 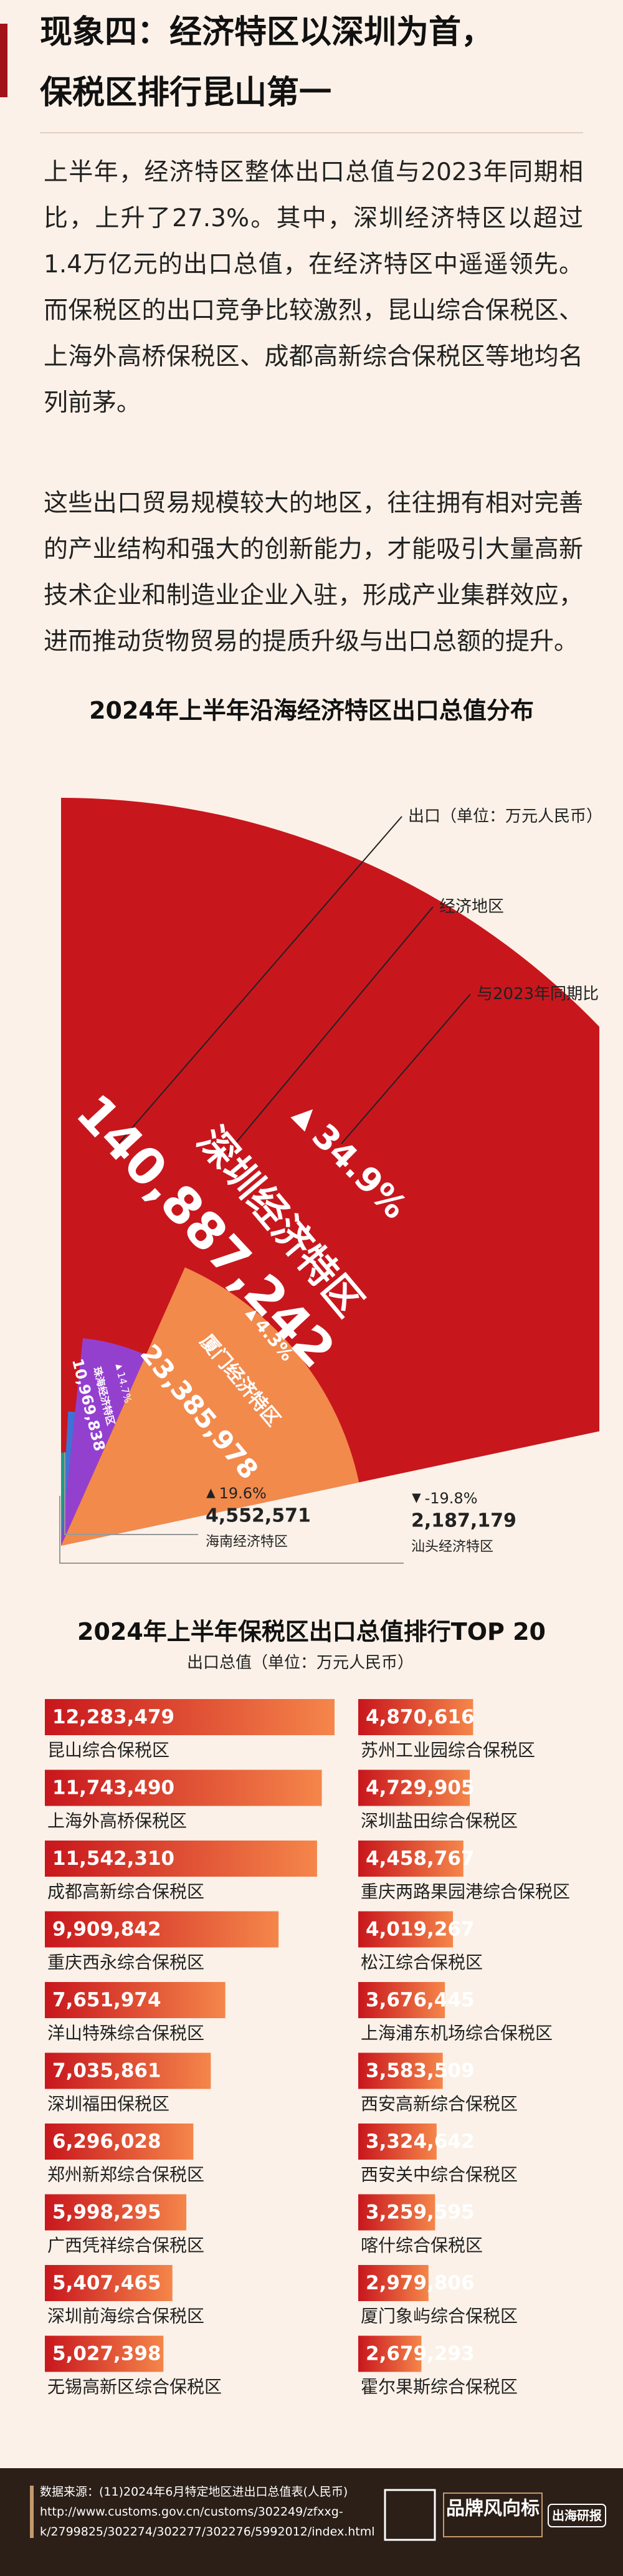 I want to click on value-label: 4,552,571, so click(x=258, y=1516).